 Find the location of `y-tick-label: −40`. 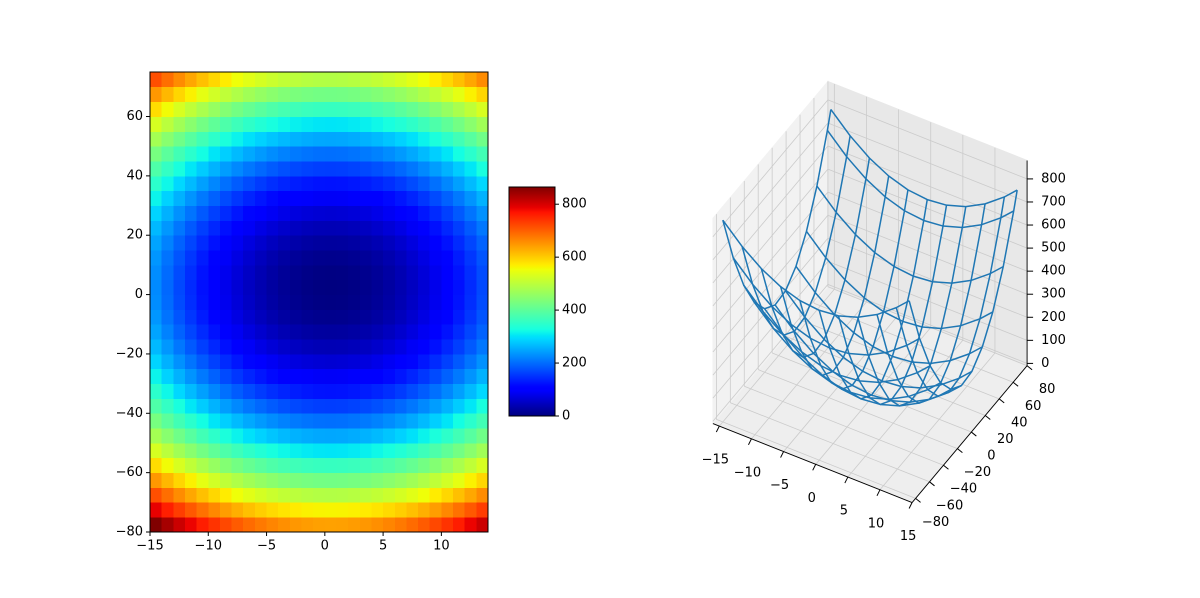

y-tick-label: −40 is located at coordinates (963, 489).